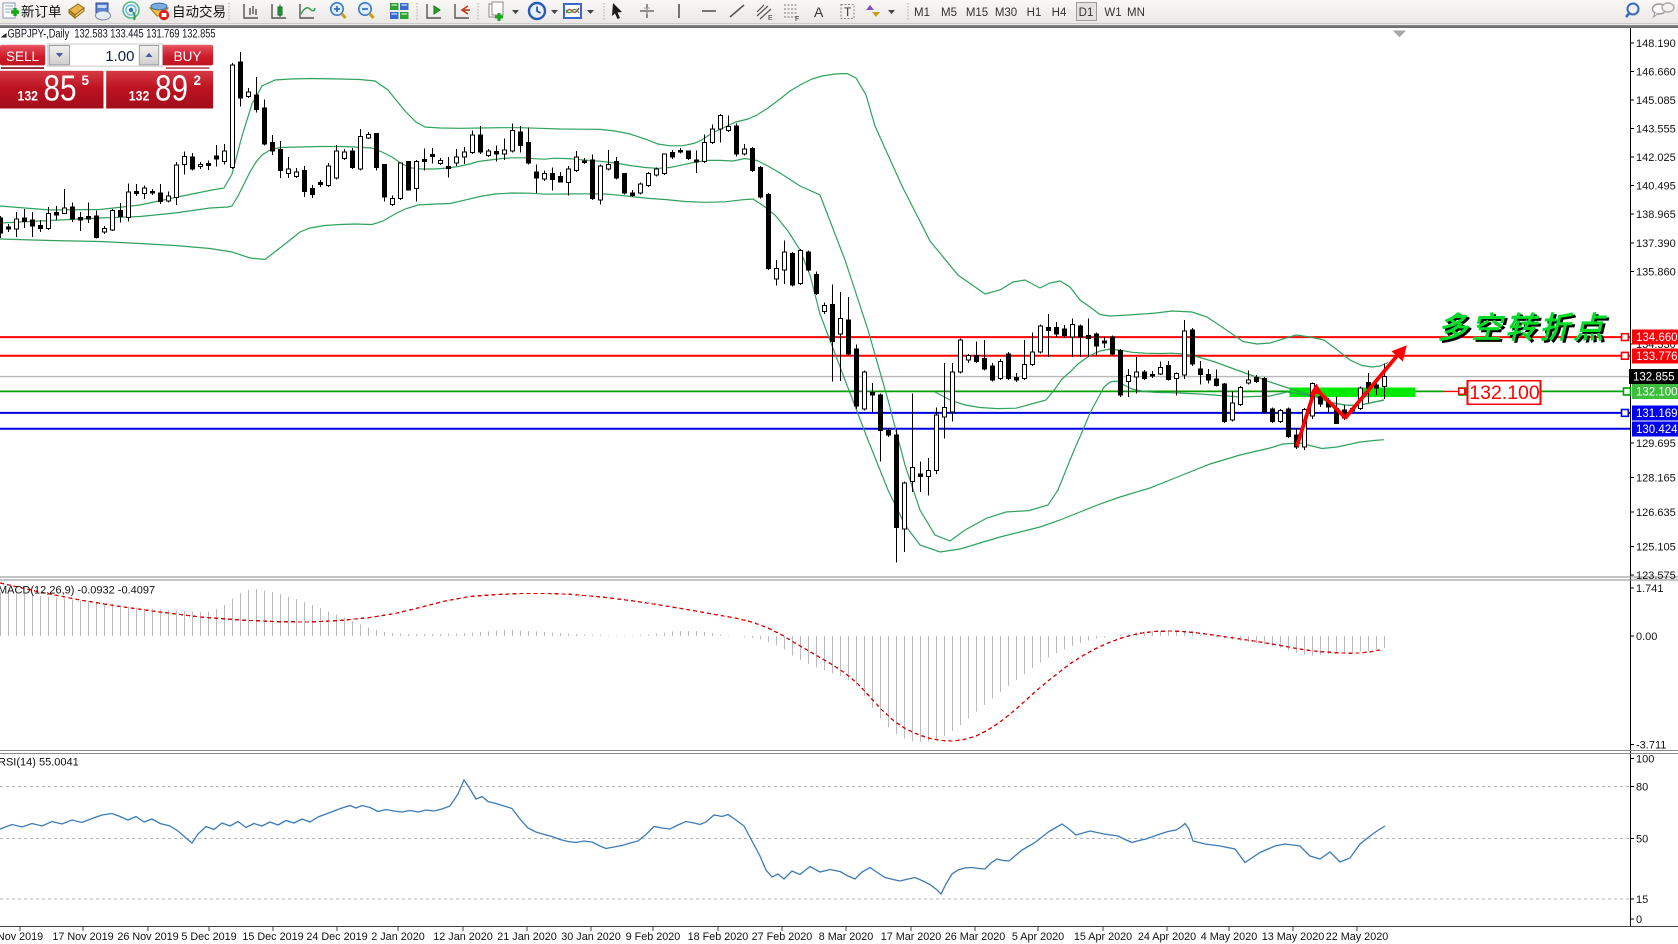 Image resolution: width=1678 pixels, height=944 pixels. I want to click on svg-text: 5 Dec 2019, so click(208, 937).